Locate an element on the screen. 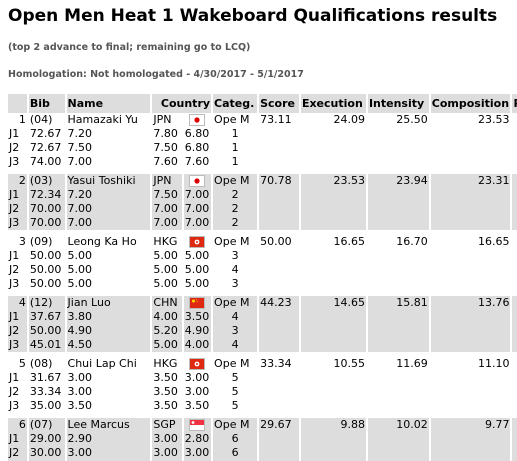  judge-intensity: 7.60 is located at coordinates (165, 161).